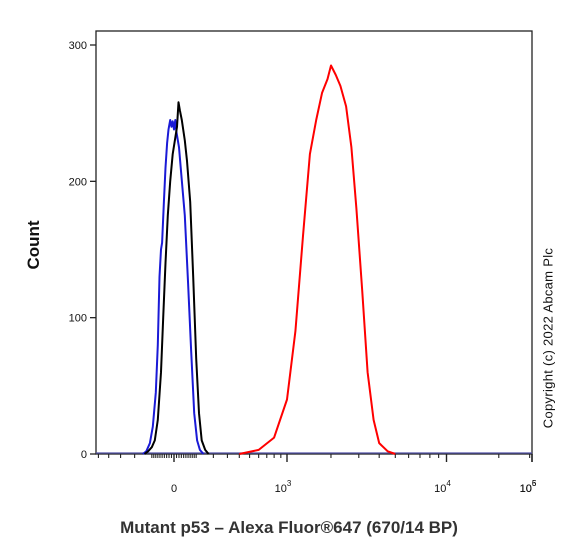 The width and height of the screenshot is (578, 552). What do you see at coordinates (82, 250) in the screenshot?
I see `y-axis: 0 100 200 300` at bounding box center [82, 250].